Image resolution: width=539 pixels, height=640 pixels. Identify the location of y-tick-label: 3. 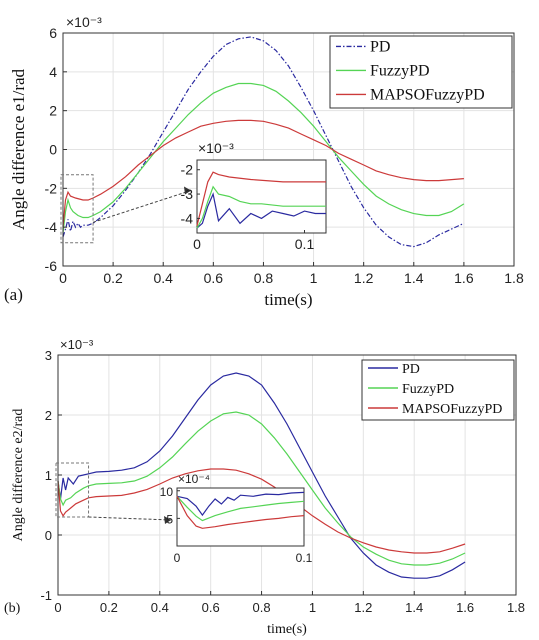
(48, 355).